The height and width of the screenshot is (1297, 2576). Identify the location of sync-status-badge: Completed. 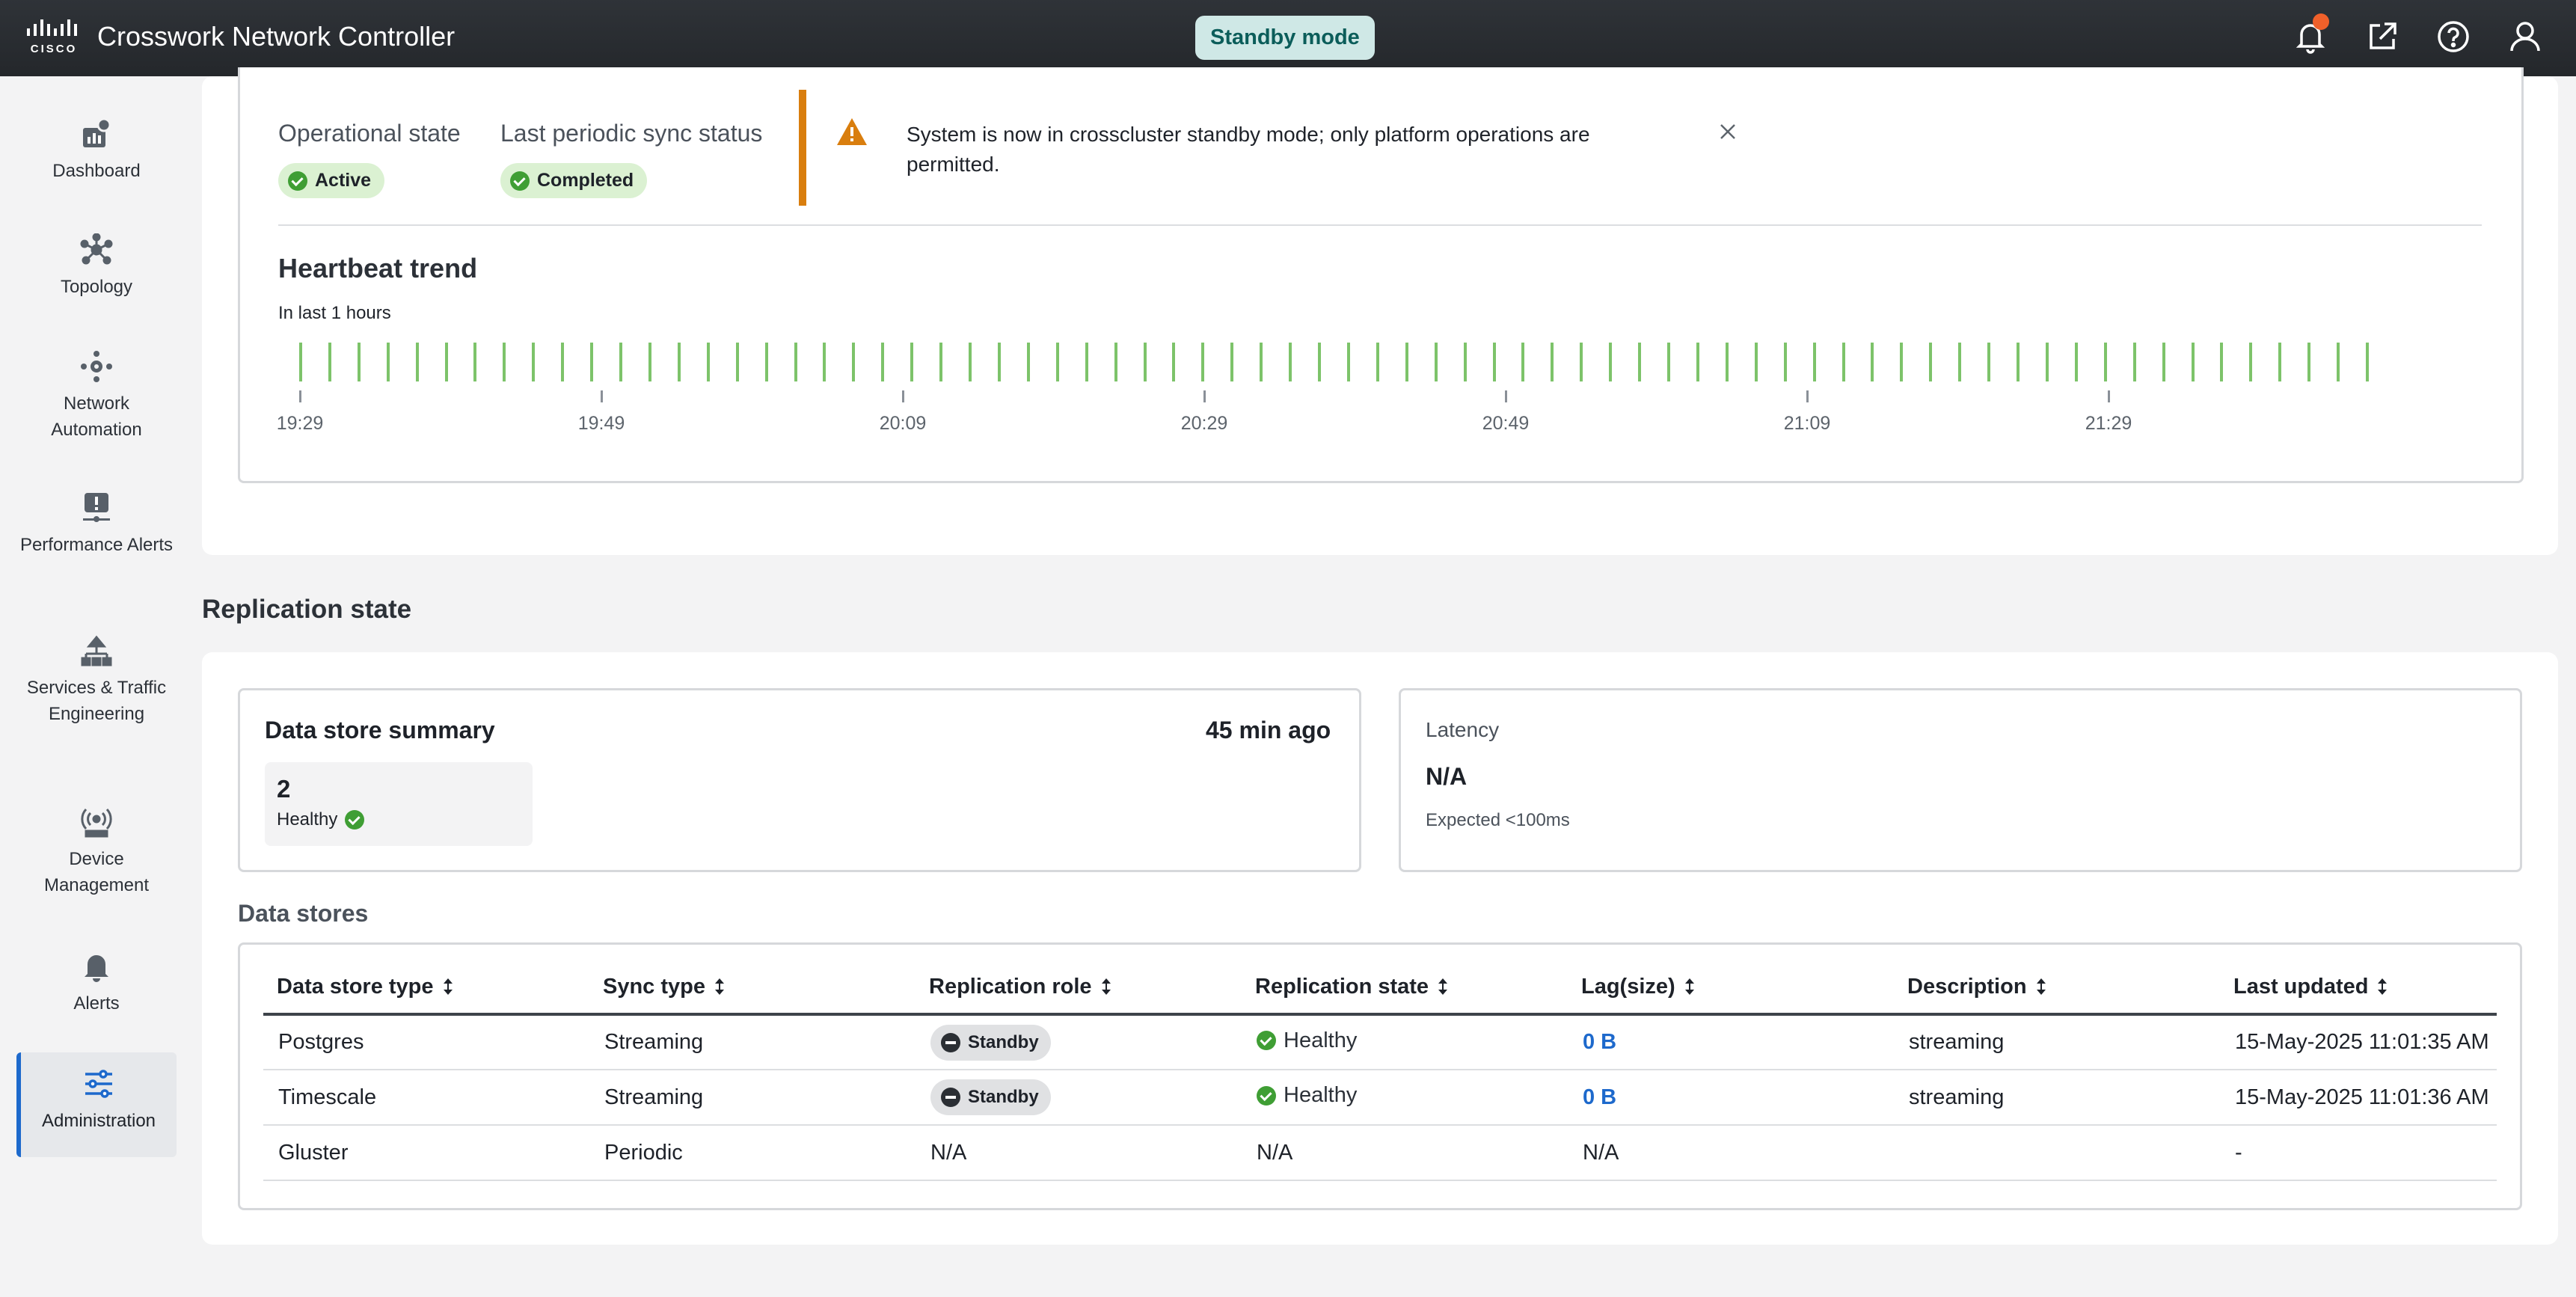
(574, 180).